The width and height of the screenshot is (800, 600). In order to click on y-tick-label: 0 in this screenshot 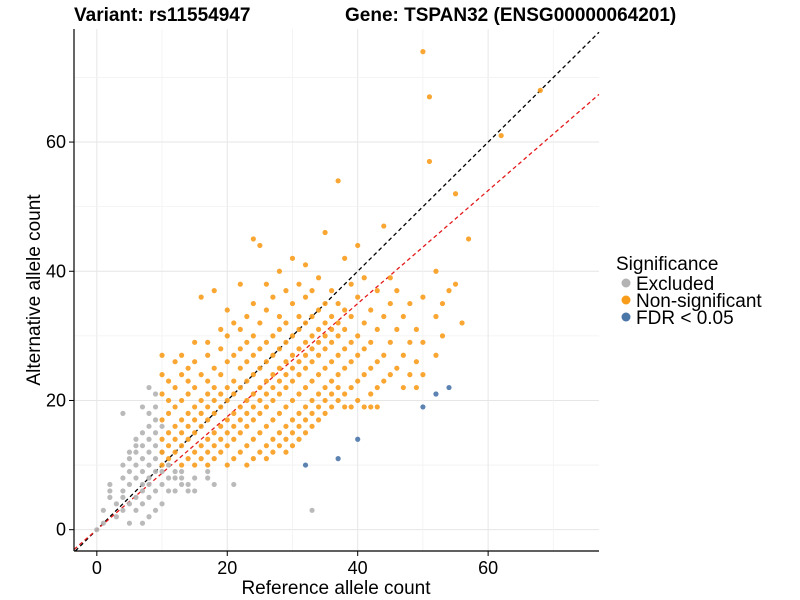, I will do `click(61, 530)`.